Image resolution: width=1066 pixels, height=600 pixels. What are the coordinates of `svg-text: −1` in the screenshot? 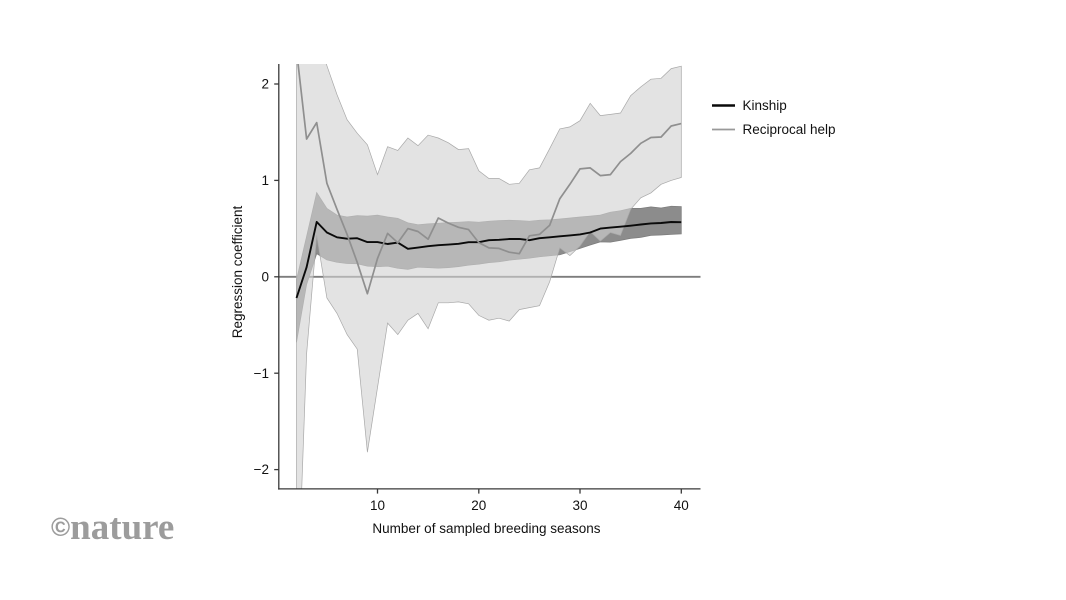 It's located at (261, 373).